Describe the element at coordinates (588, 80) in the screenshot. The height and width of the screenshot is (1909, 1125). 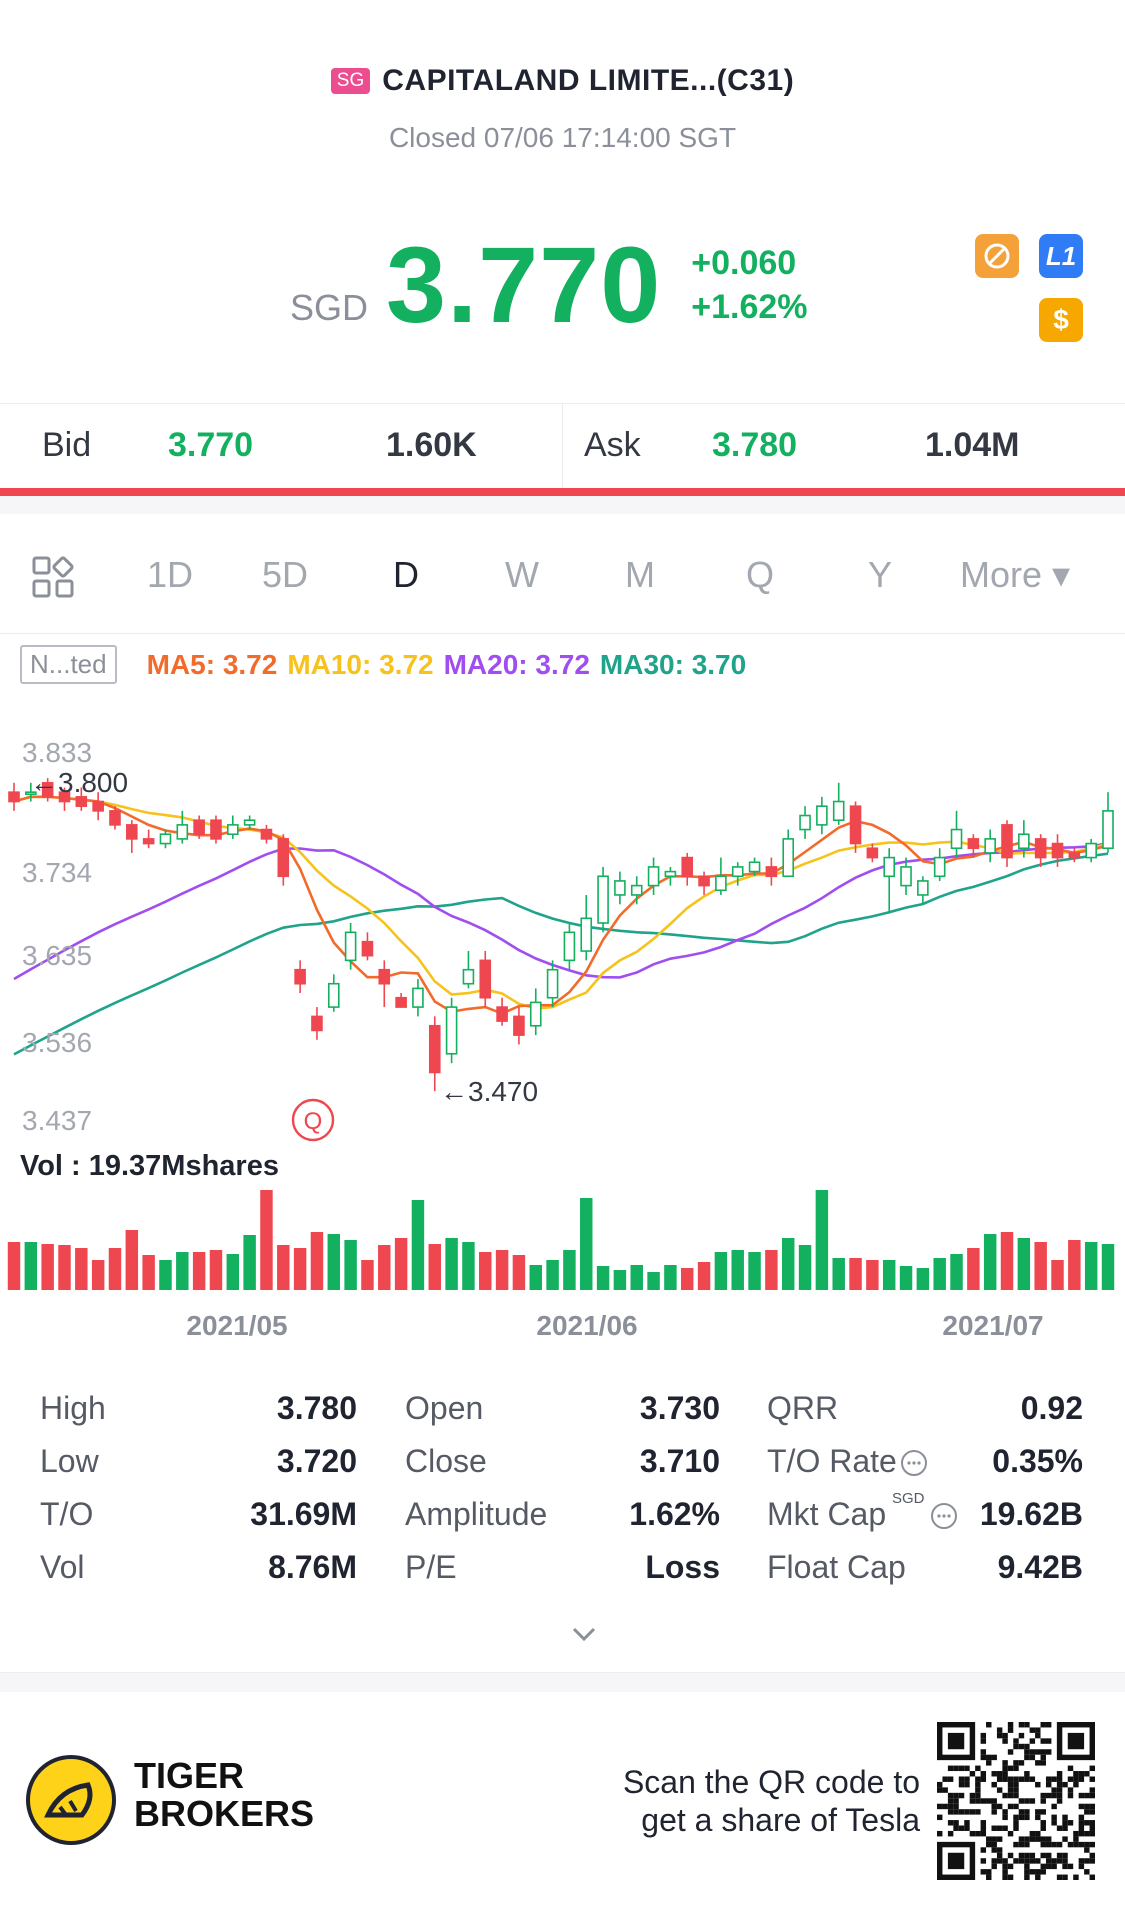
I see `stock-title: CAPITALAND LIMITE...(C31)` at that location.